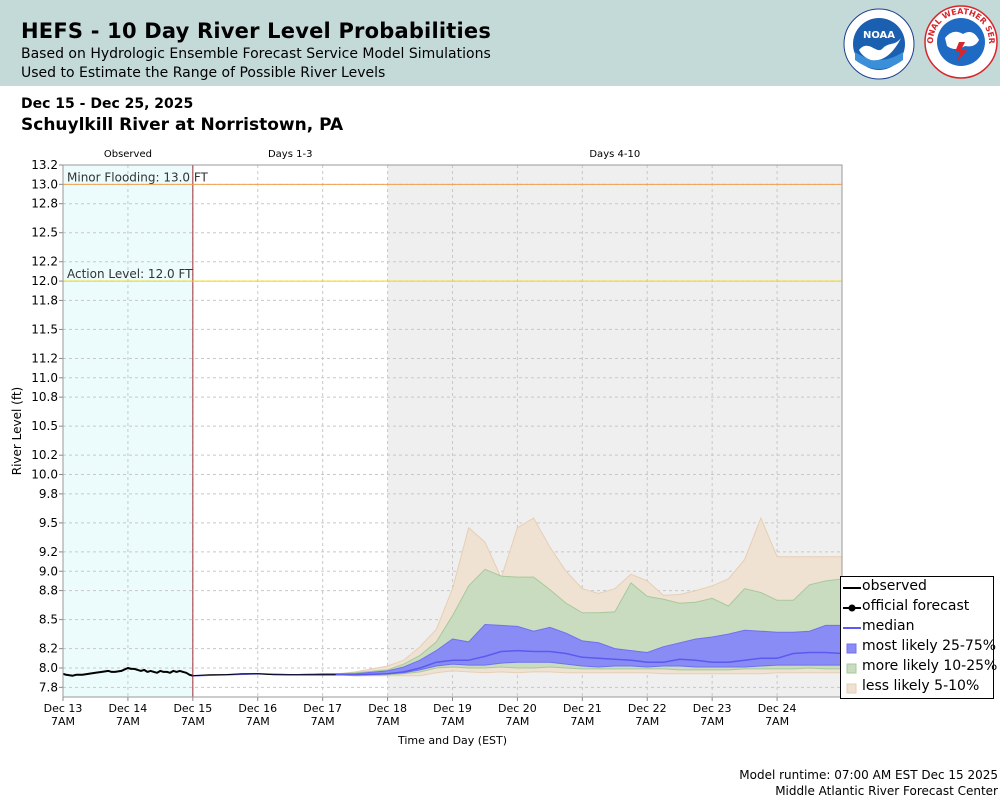 The image size is (1000, 800). Describe the element at coordinates (128, 154) in the screenshot. I see `region-label-0: Observed` at that location.